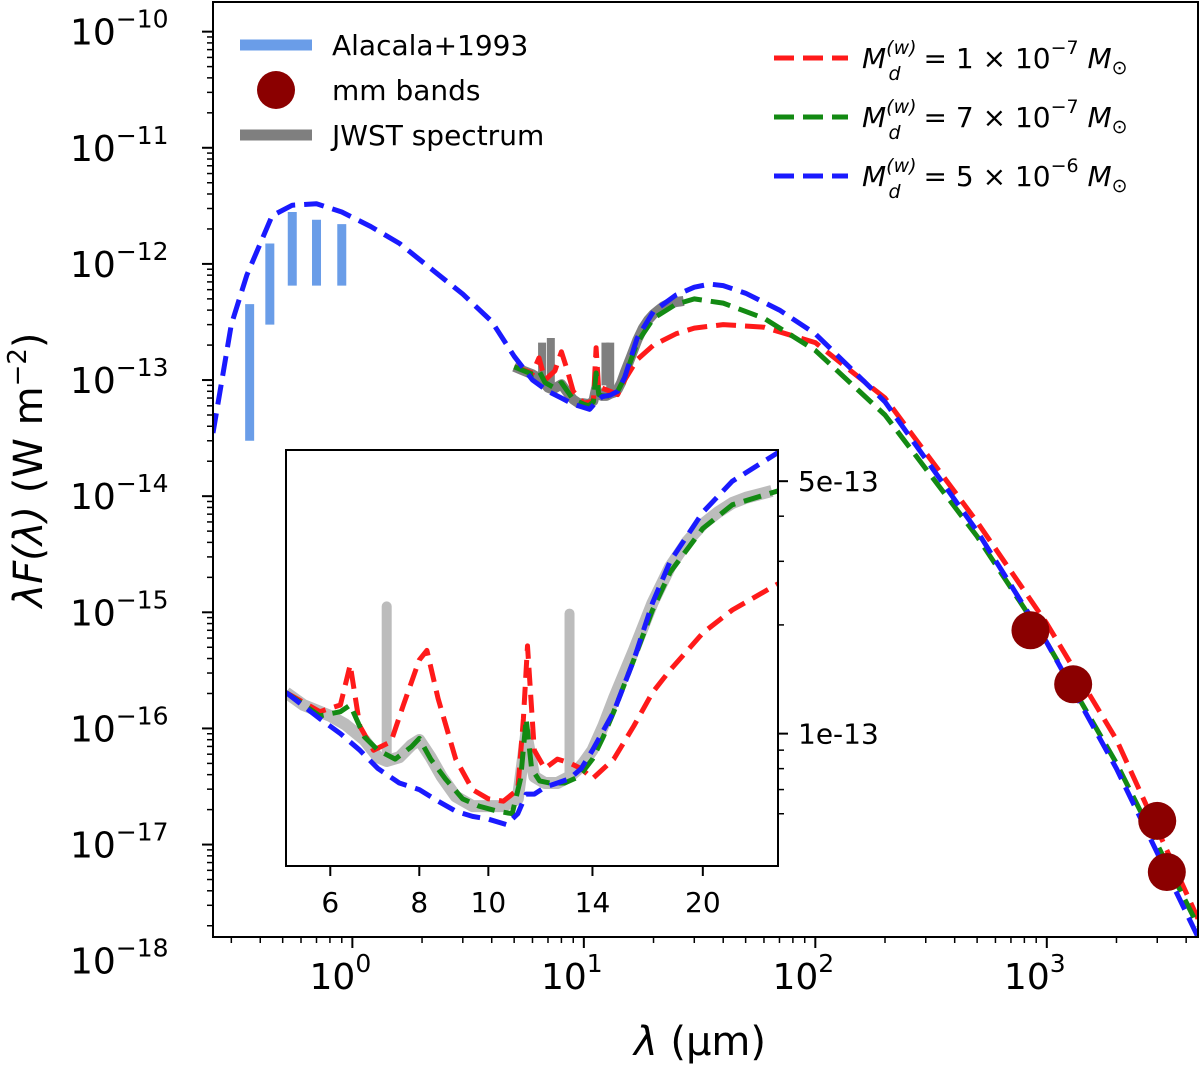 Image resolution: width=1200 pixels, height=1067 pixels. What do you see at coordinates (983, 117) in the screenshot?
I see `legend-value: = 7 × 10` at bounding box center [983, 117].